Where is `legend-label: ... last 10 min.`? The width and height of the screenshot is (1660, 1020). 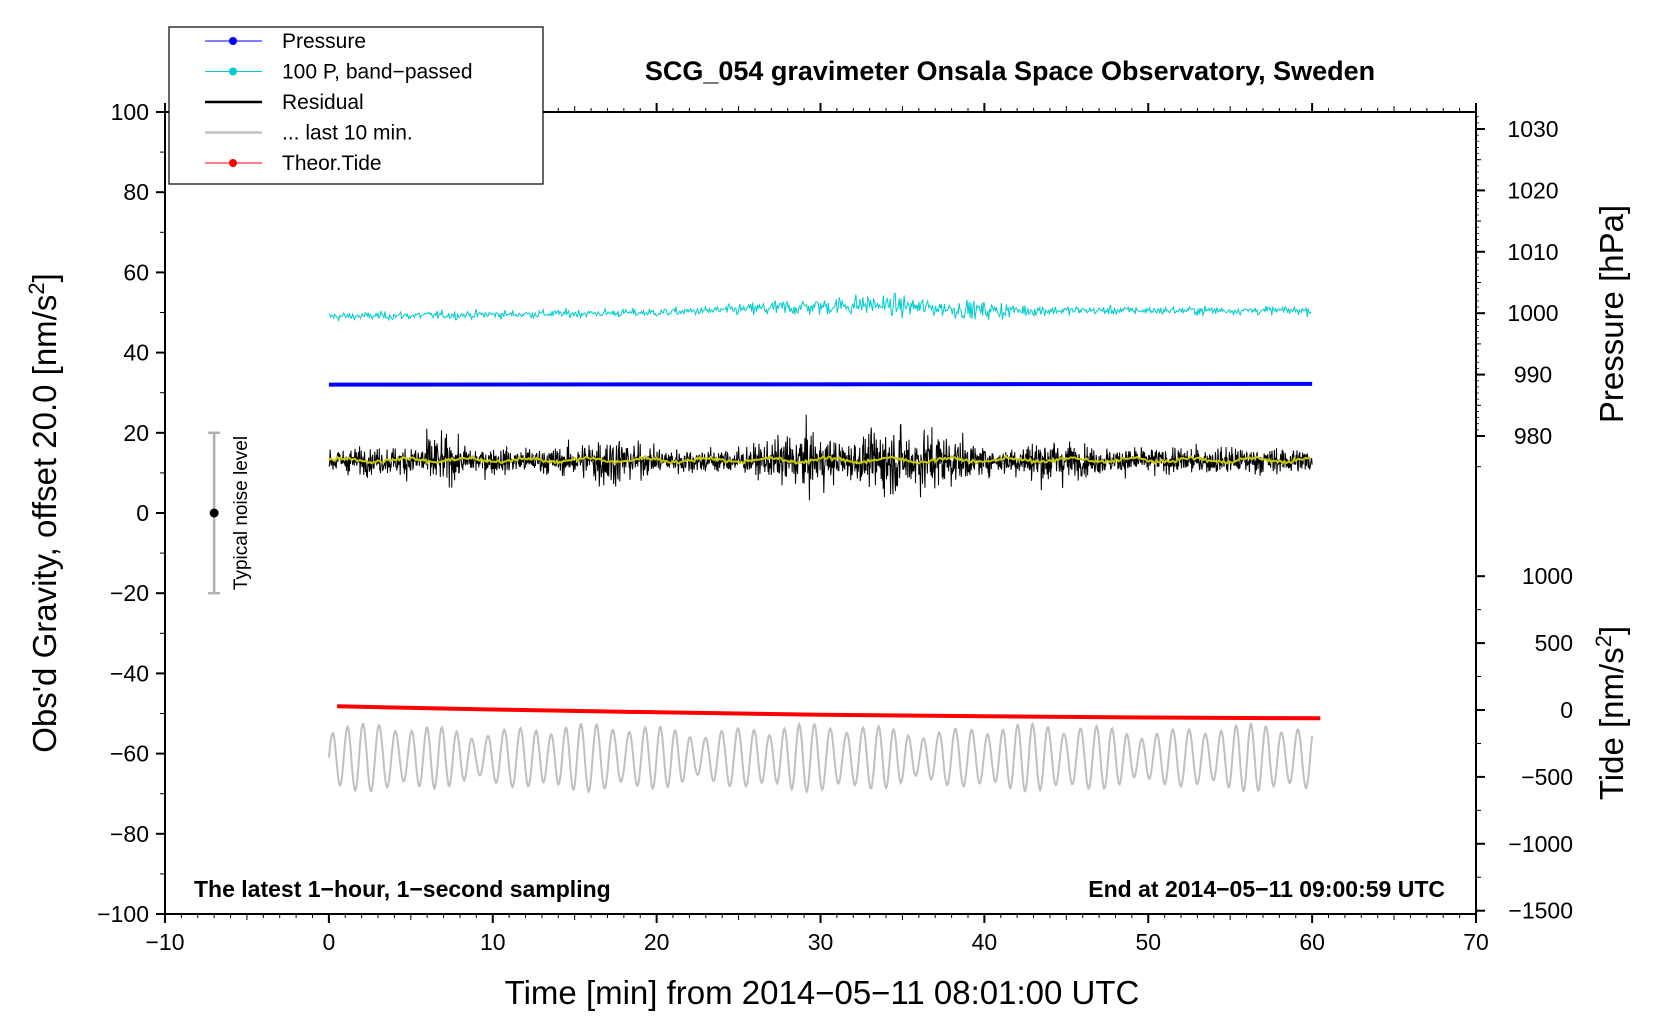
legend-label: ... last 10 min. is located at coordinates (347, 133).